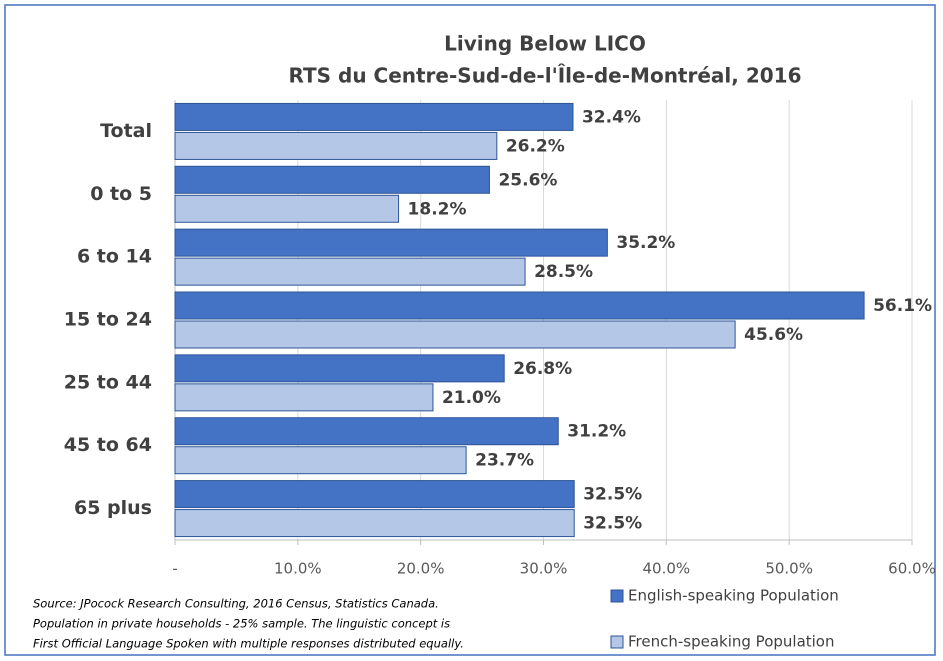 Image resolution: width=943 pixels, height=661 pixels. I want to click on data-label: 26.8%, so click(542, 369).